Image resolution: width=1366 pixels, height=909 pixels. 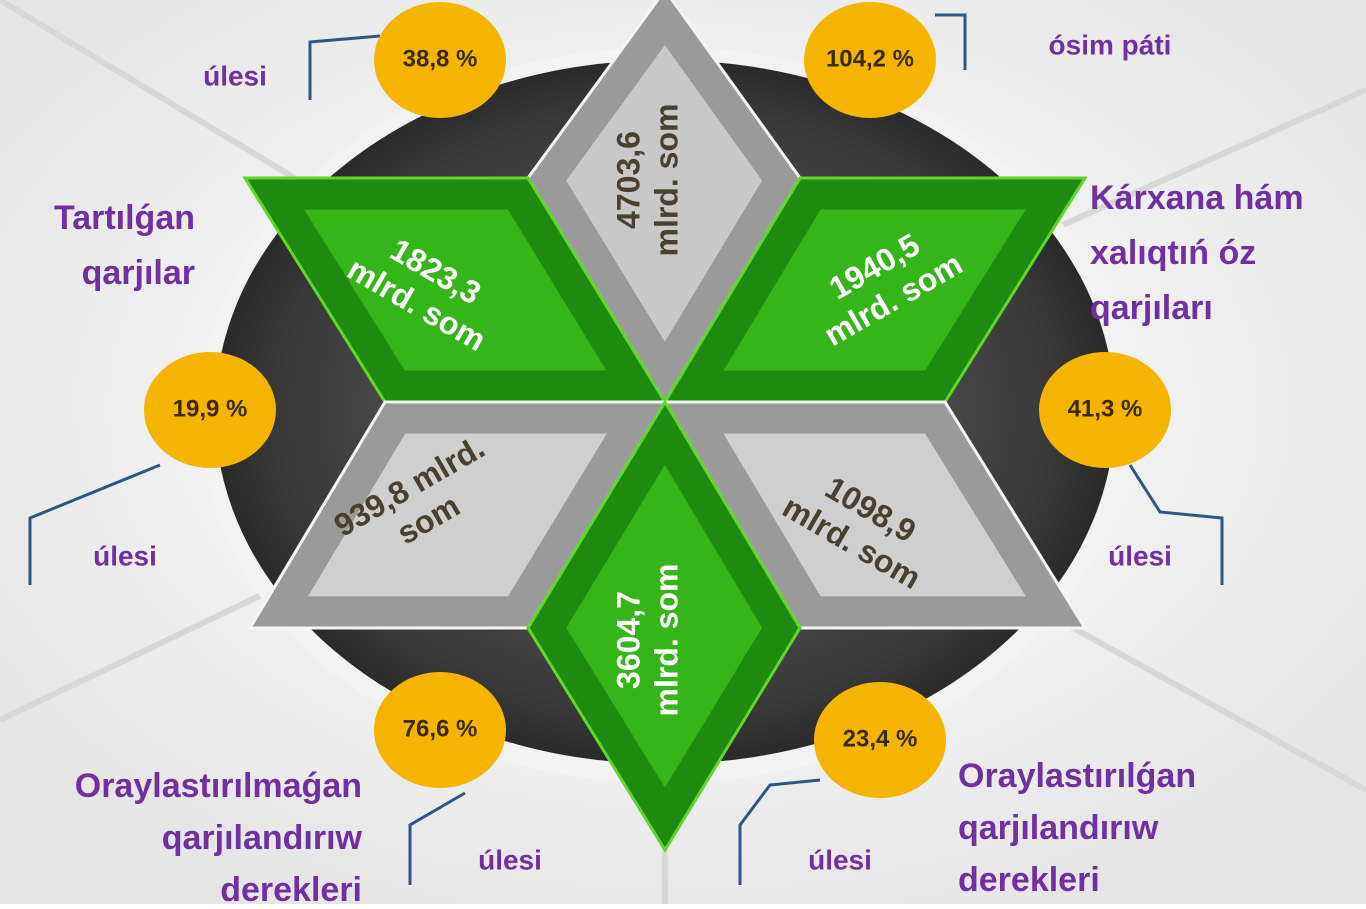 I want to click on badge-text: 38,8 %, so click(x=440, y=58).